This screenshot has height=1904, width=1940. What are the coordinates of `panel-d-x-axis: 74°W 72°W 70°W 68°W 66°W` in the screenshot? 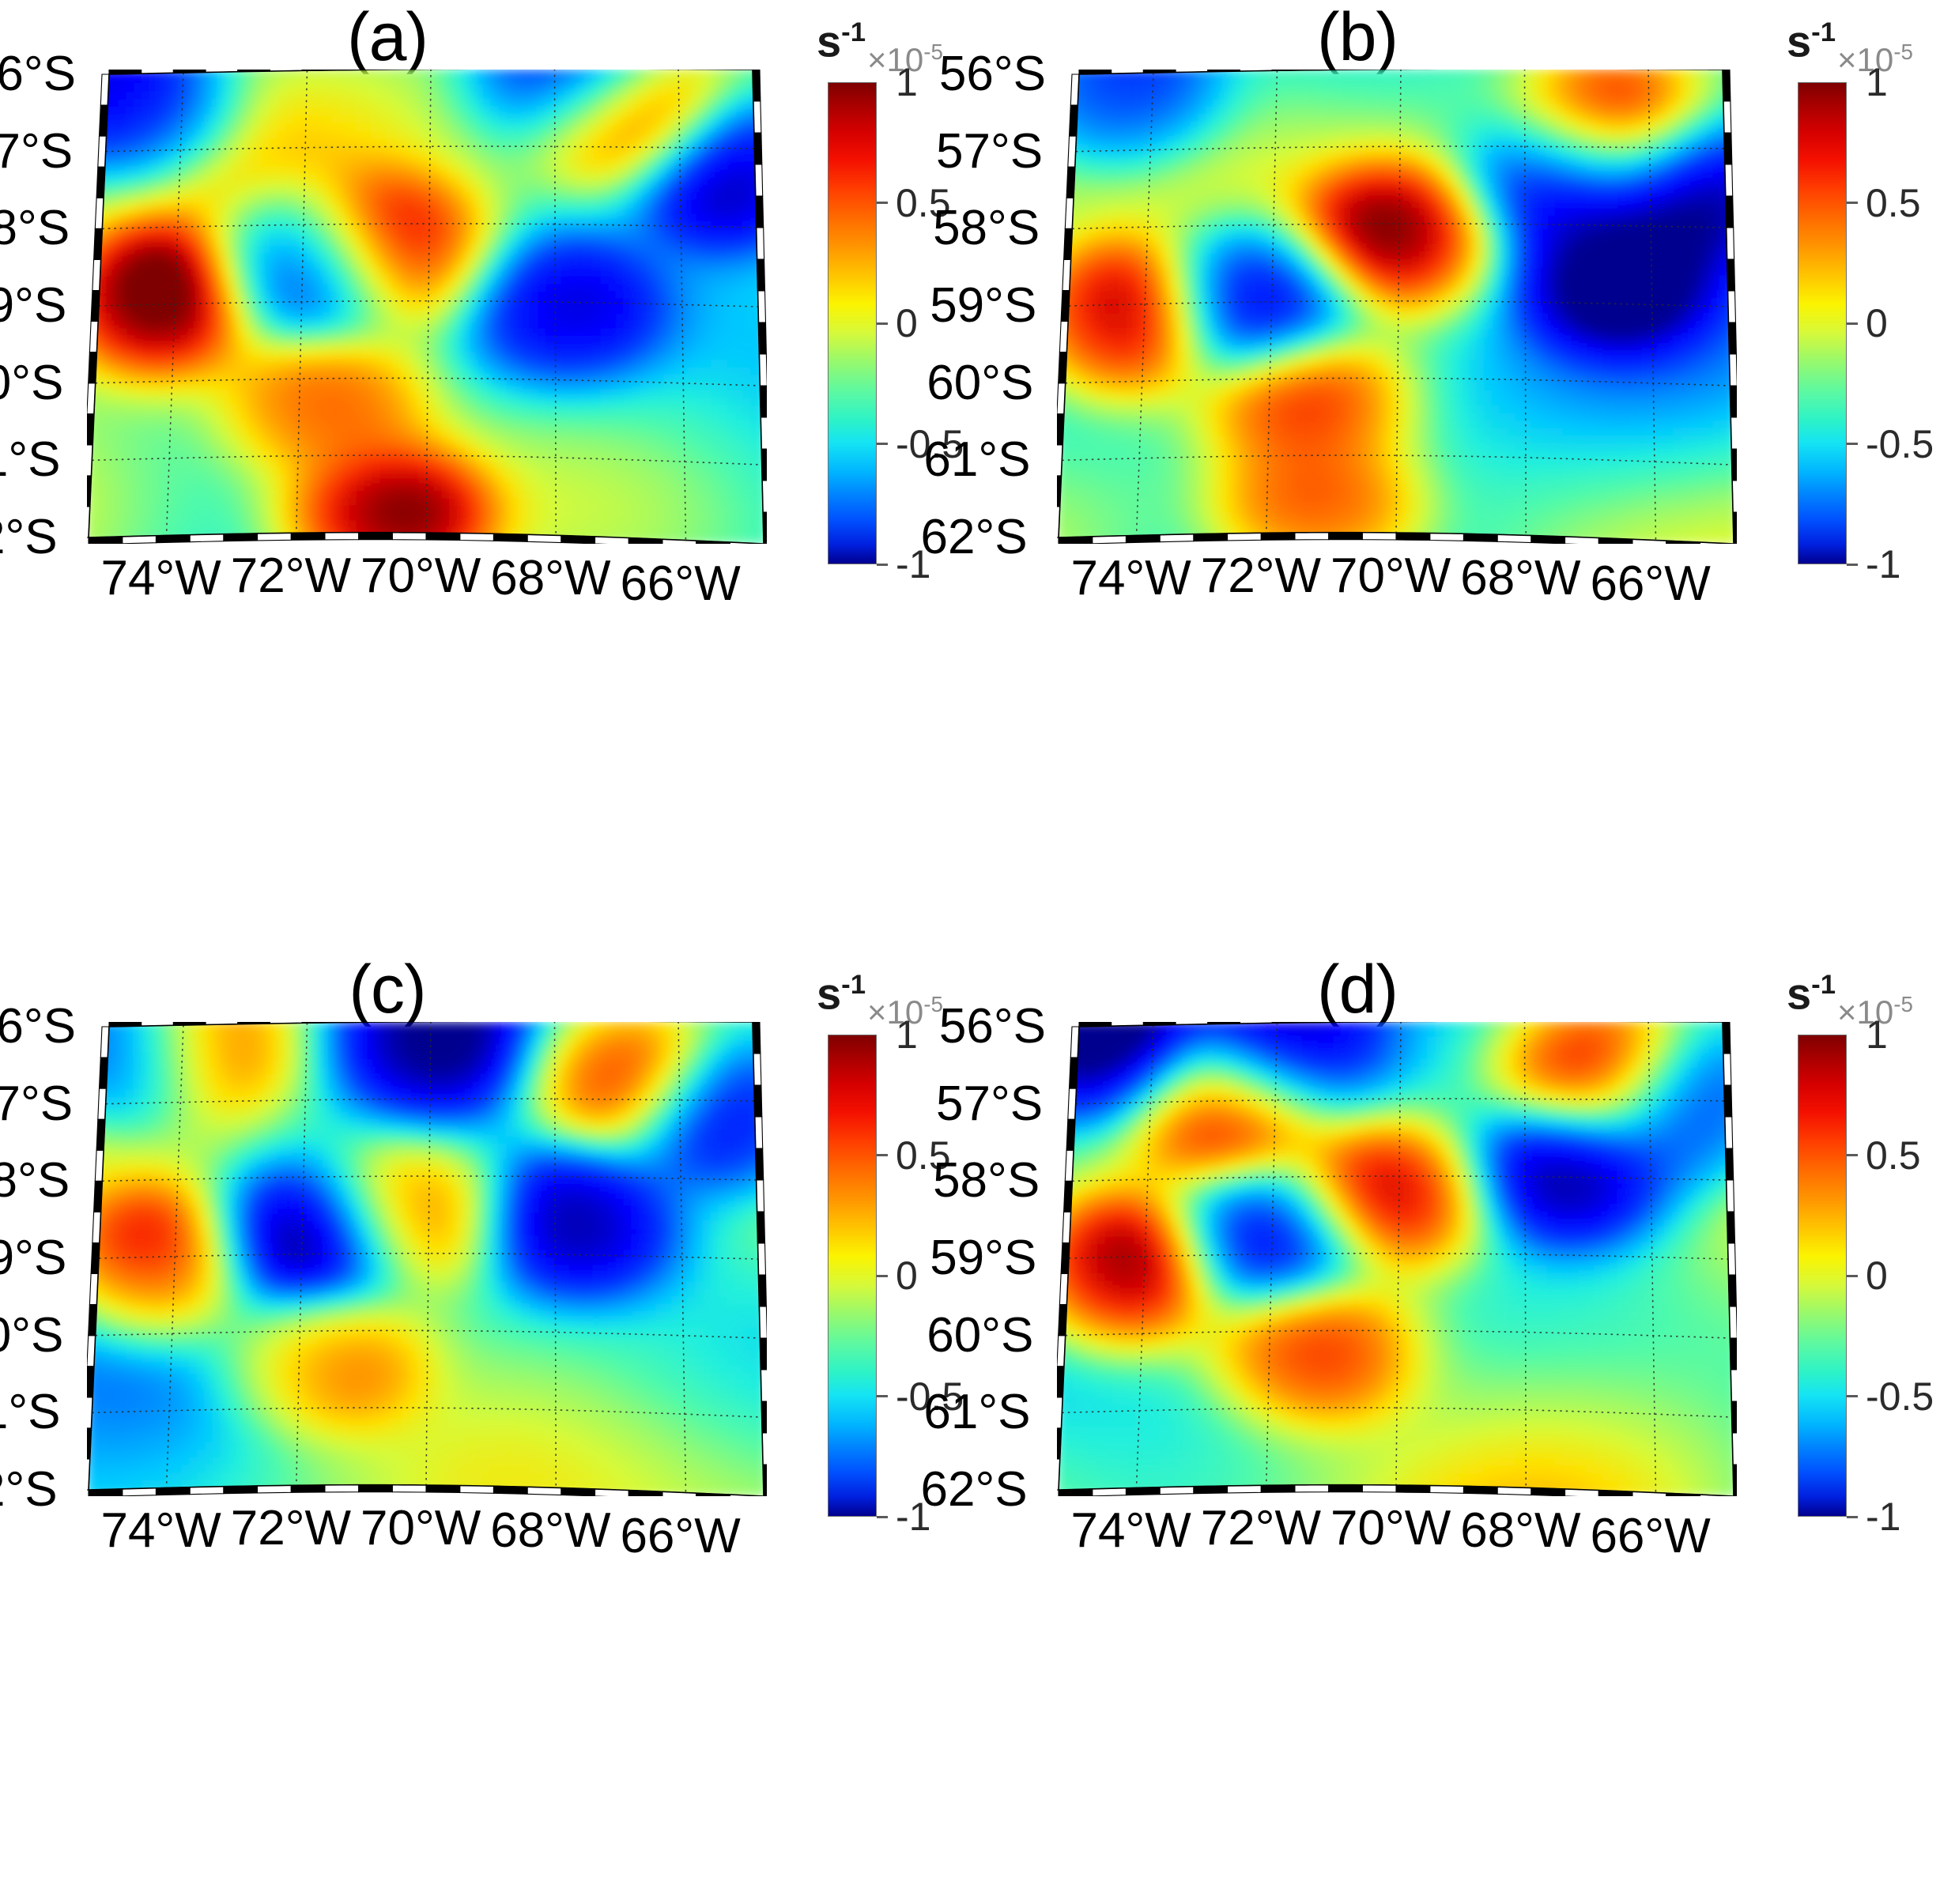 It's located at (1405, 1531).